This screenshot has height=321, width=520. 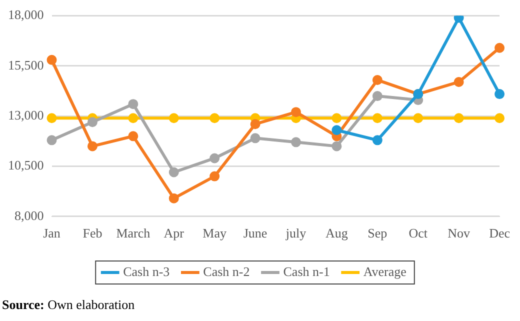 What do you see at coordinates (26, 115) in the screenshot?
I see `y-tick-label: 13,000` at bounding box center [26, 115].